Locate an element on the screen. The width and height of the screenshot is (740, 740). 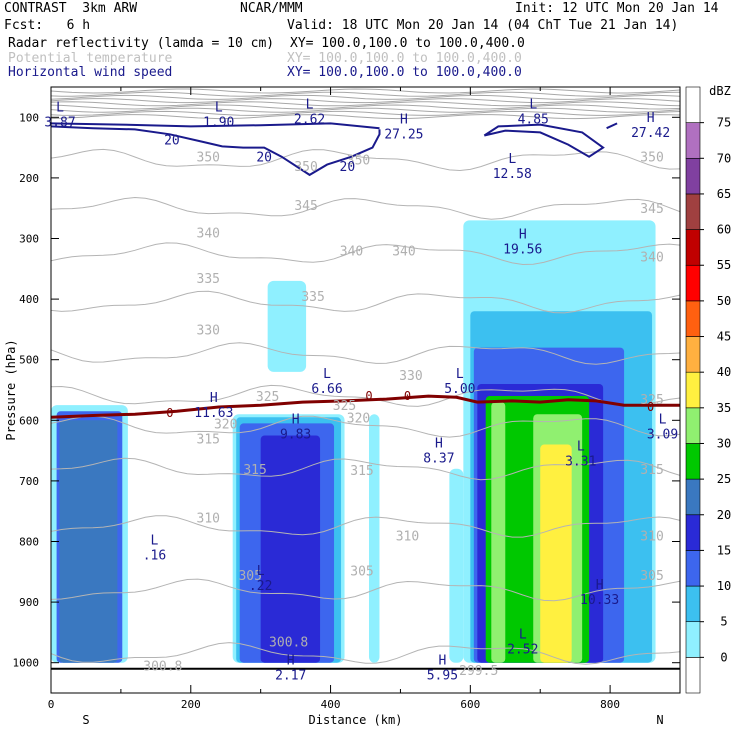
field-reflectivity-xy: XY= 100.0,100.0 to 100.0,400.0 is located at coordinates (407, 43).